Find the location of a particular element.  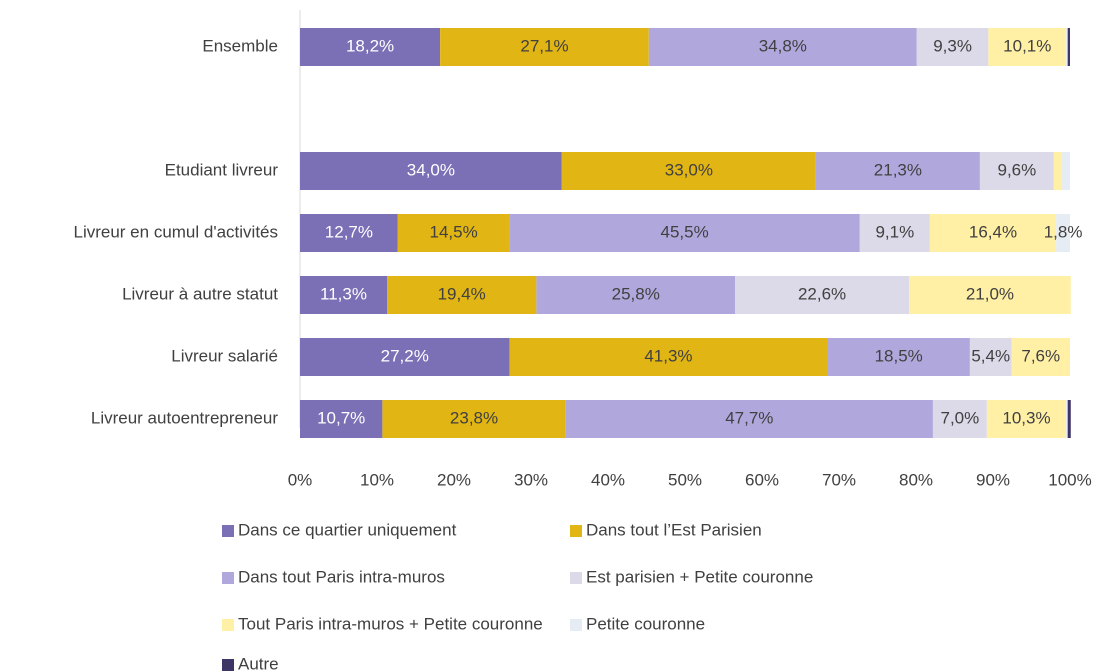

data-label: 21,0% is located at coordinates (990, 293).